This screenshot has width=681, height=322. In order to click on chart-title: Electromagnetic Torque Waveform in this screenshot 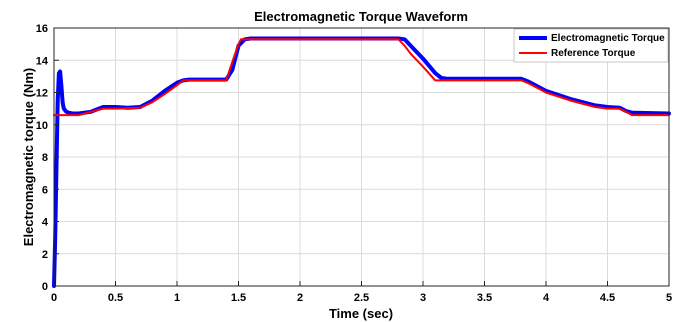, I will do `click(361, 16)`.